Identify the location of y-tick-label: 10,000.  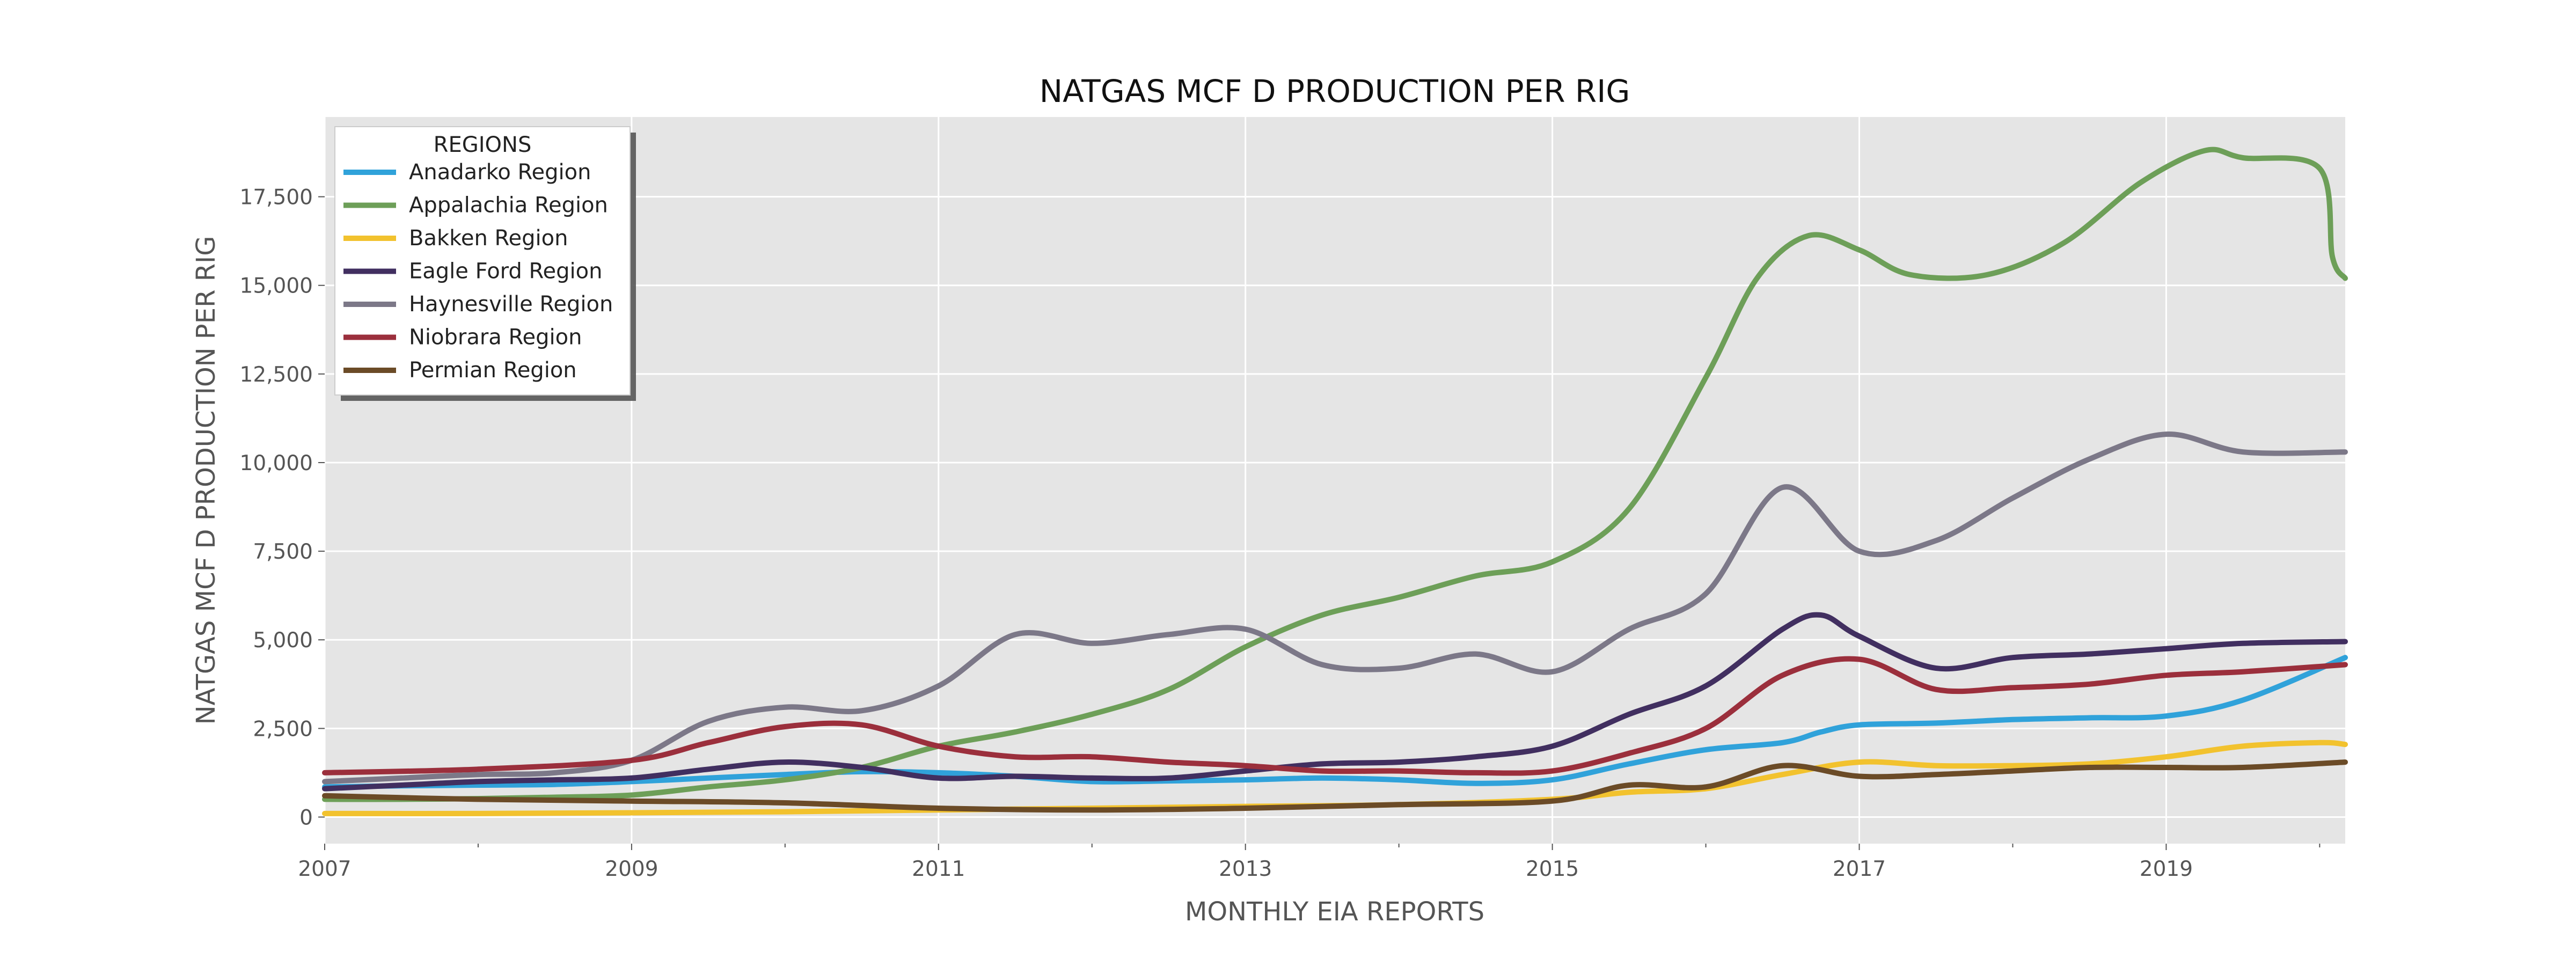
(276, 463).